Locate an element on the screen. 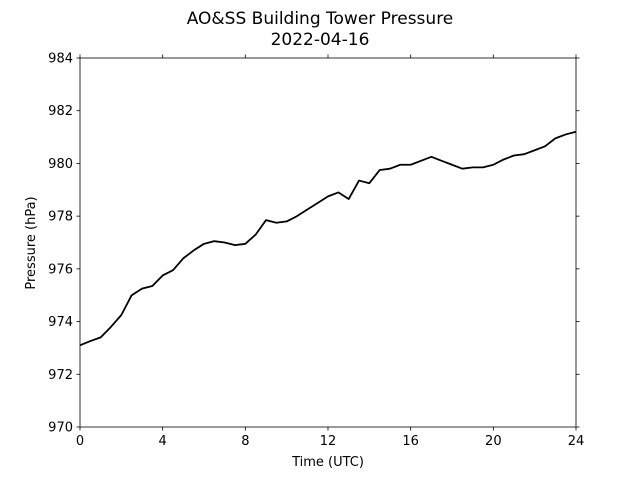 The height and width of the screenshot is (480, 640). y-axis-label: Pressure (hPa) is located at coordinates (31, 242).